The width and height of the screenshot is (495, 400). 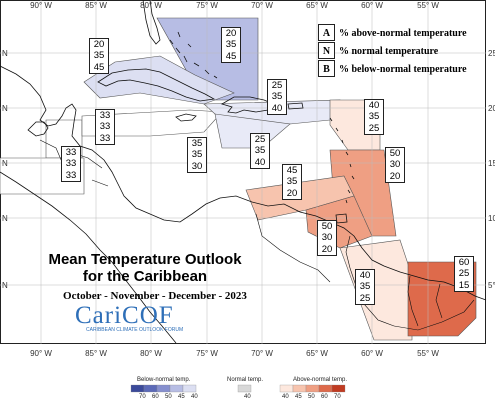 What do you see at coordinates (292, 170) in the screenshot?
I see `prob-above: 45` at bounding box center [292, 170].